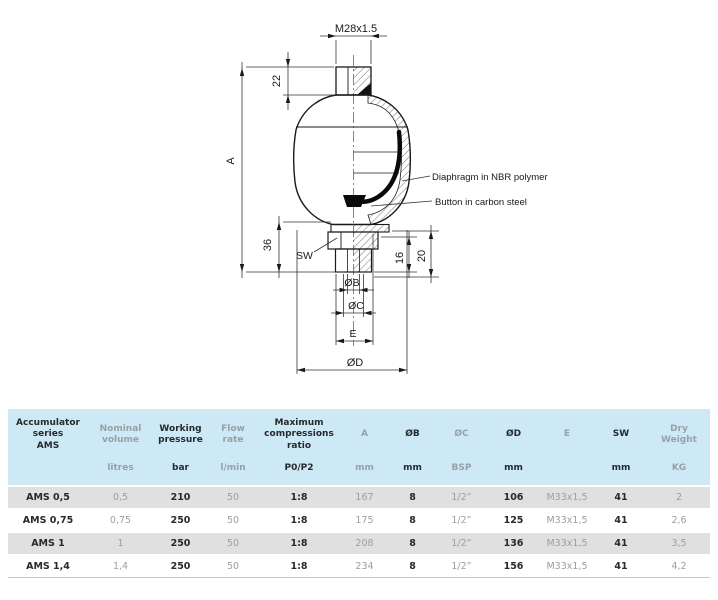  Describe the element at coordinates (461, 497) in the screenshot. I see `cell-0-7: 1/2”` at that location.